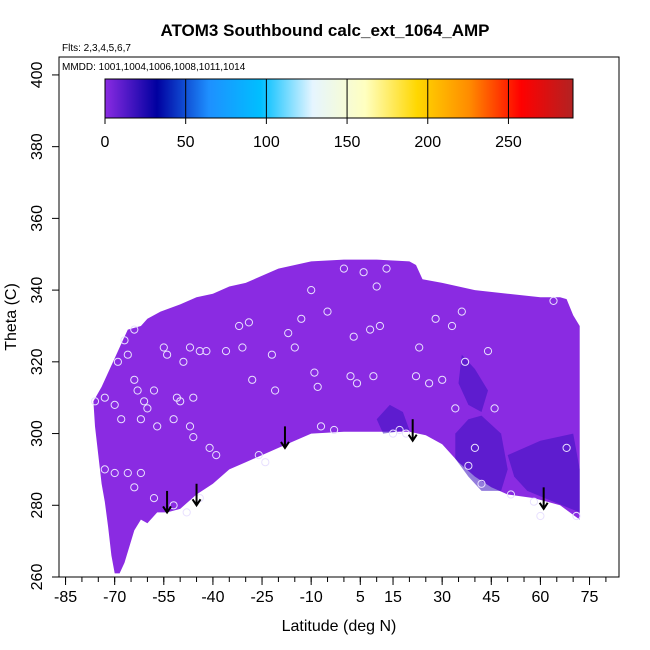 This screenshot has height=650, width=650. What do you see at coordinates (186, 142) in the screenshot?
I see `colorbar-tick-label: 50` at bounding box center [186, 142].